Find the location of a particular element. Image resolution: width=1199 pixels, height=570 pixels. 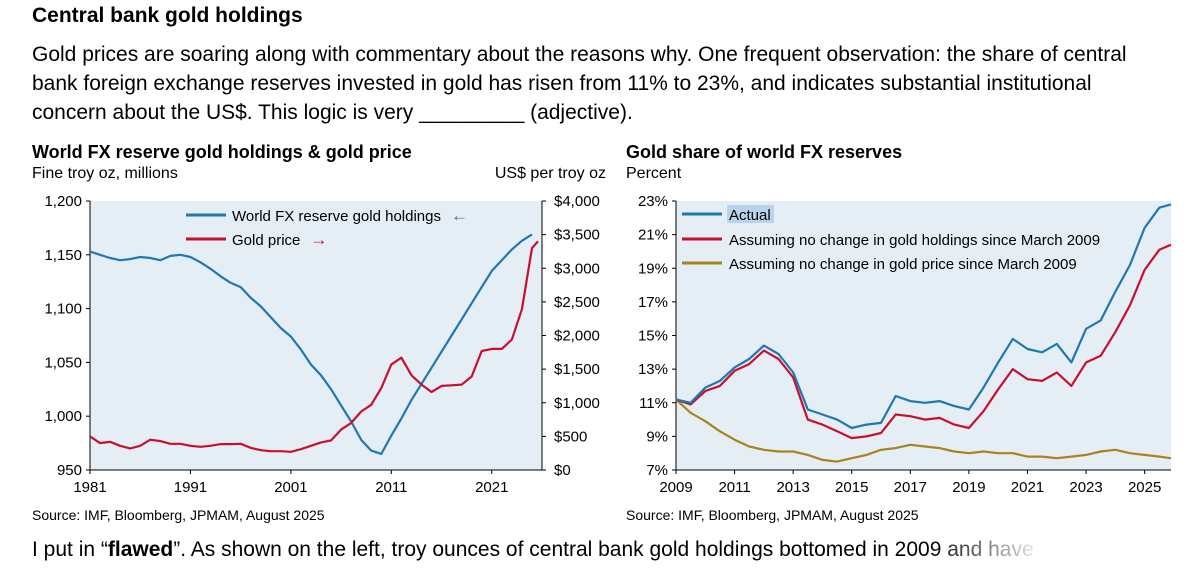

right-x-tick-label: 2009 is located at coordinates (675, 487).